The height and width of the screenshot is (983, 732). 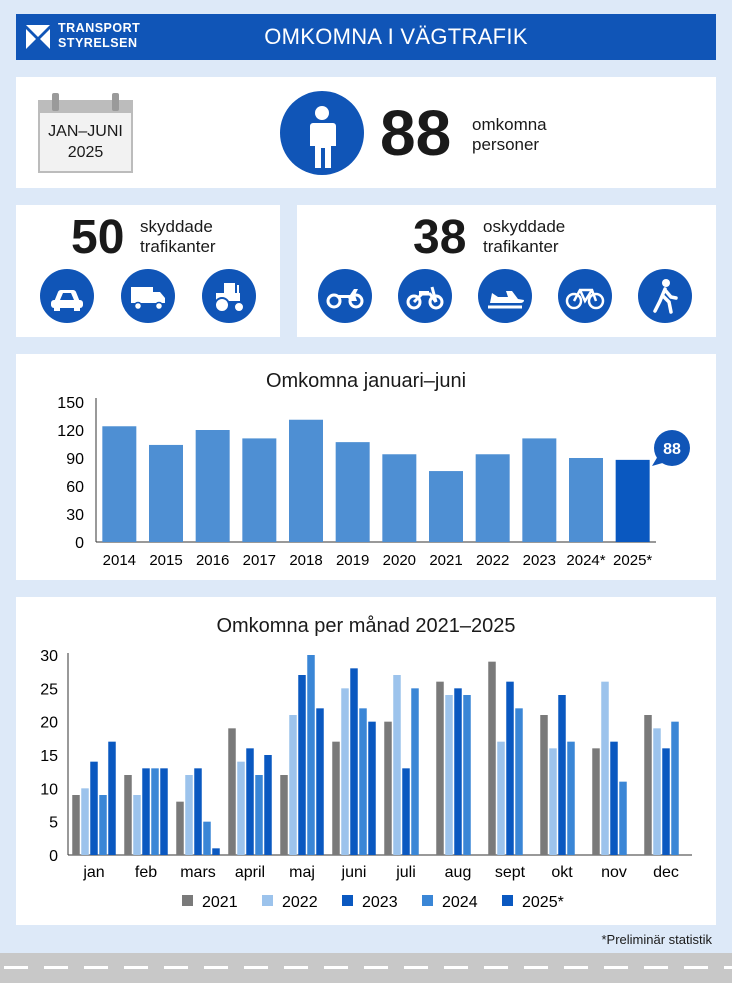 What do you see at coordinates (571, 798) in the screenshot?
I see `bar-okt-2024` at bounding box center [571, 798].